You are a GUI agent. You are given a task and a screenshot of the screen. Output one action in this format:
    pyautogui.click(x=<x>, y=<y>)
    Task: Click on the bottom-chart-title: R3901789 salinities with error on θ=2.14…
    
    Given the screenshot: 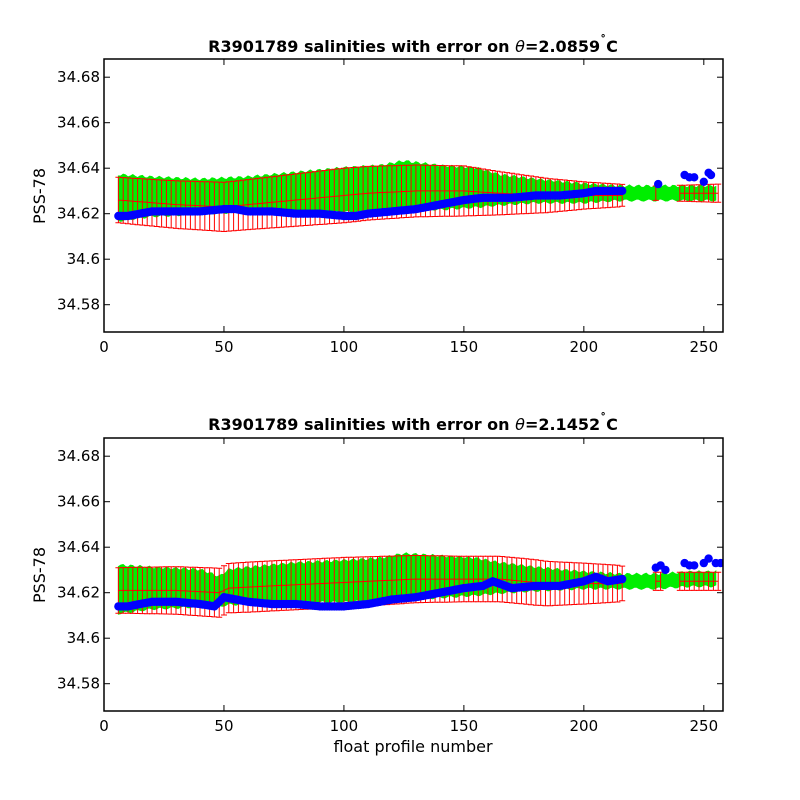 What is the action you would take?
    pyautogui.click(x=413, y=422)
    